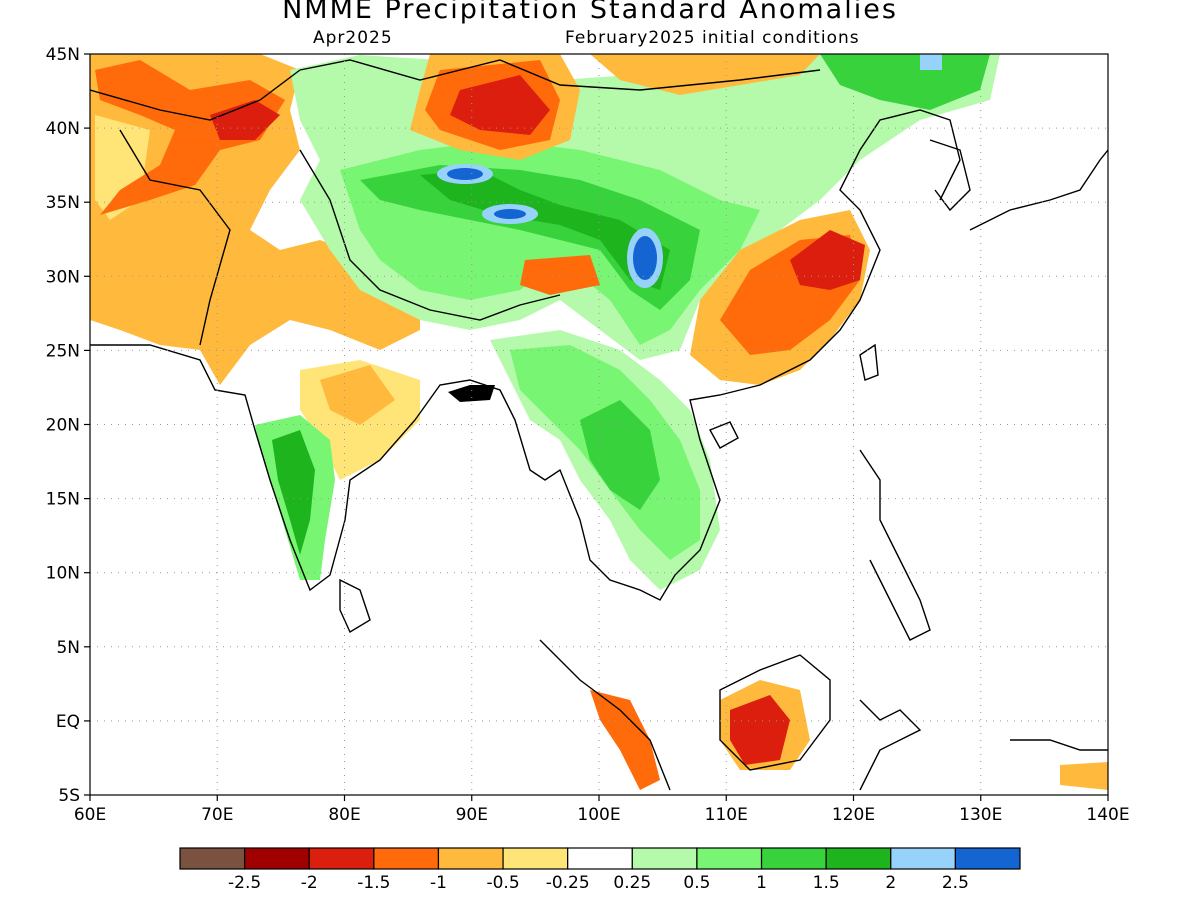 The height and width of the screenshot is (900, 1200). I want to click on colorbar-label-6: 0.25, so click(632, 883).